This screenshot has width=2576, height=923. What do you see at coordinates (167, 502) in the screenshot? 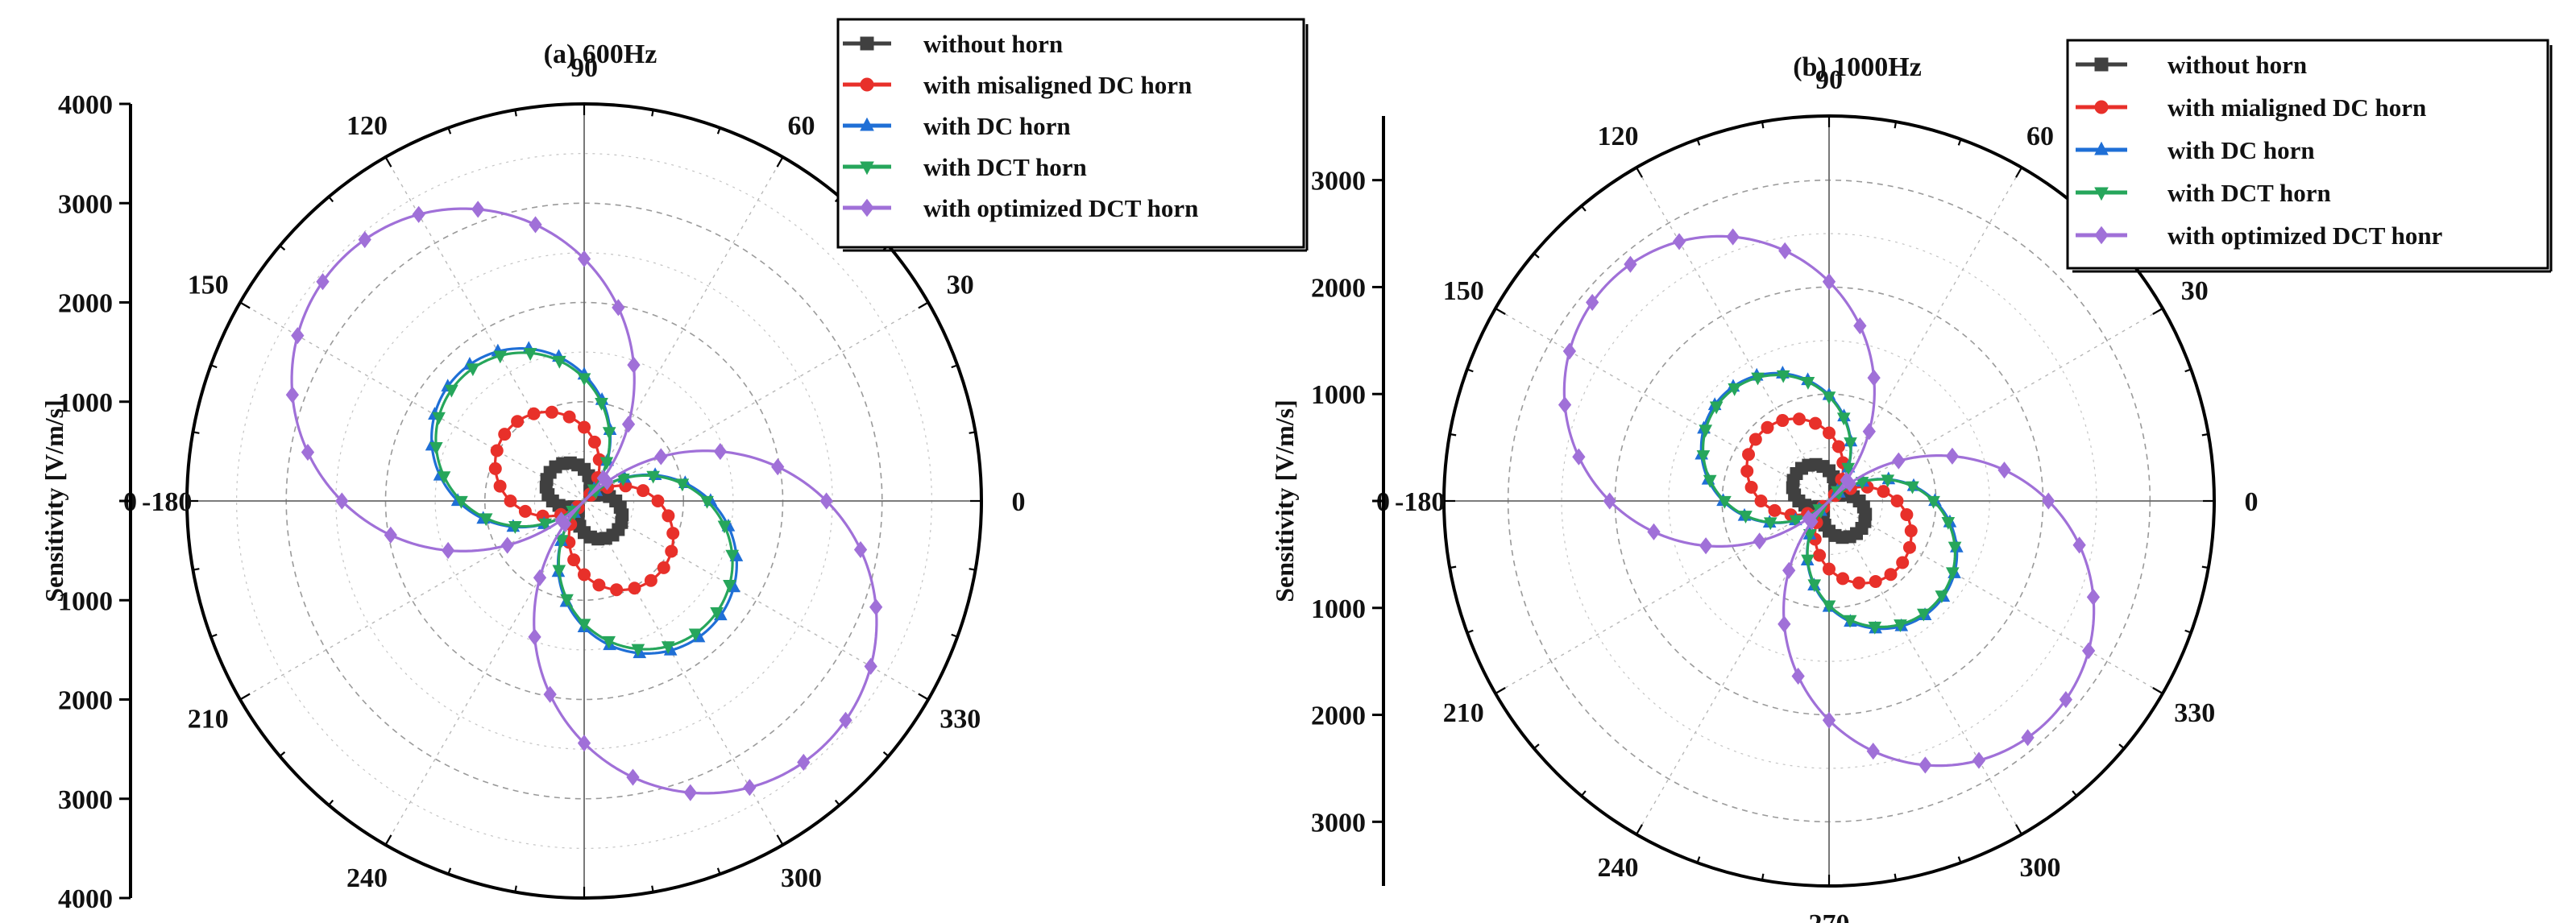
I see `center-label: -180` at bounding box center [167, 502].